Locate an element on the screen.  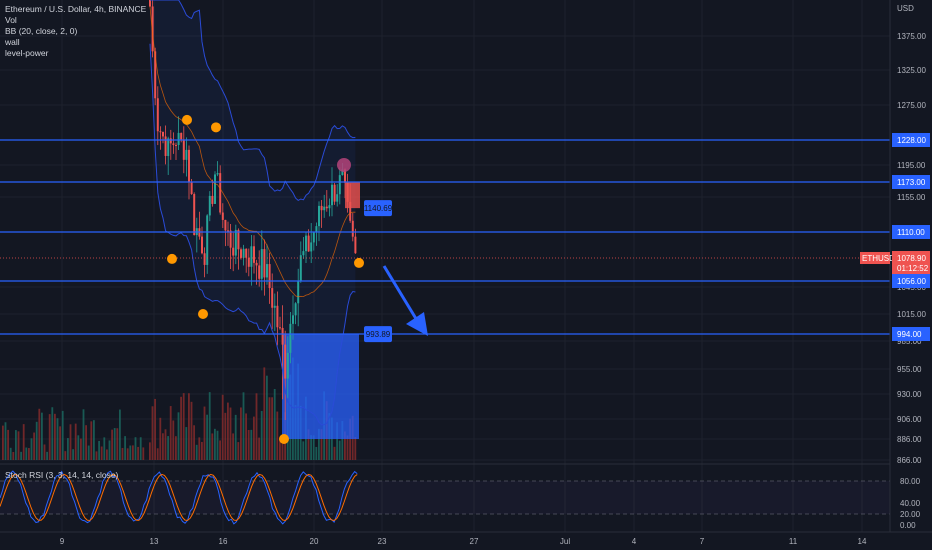
target-zone is located at coordinates (321, 310).